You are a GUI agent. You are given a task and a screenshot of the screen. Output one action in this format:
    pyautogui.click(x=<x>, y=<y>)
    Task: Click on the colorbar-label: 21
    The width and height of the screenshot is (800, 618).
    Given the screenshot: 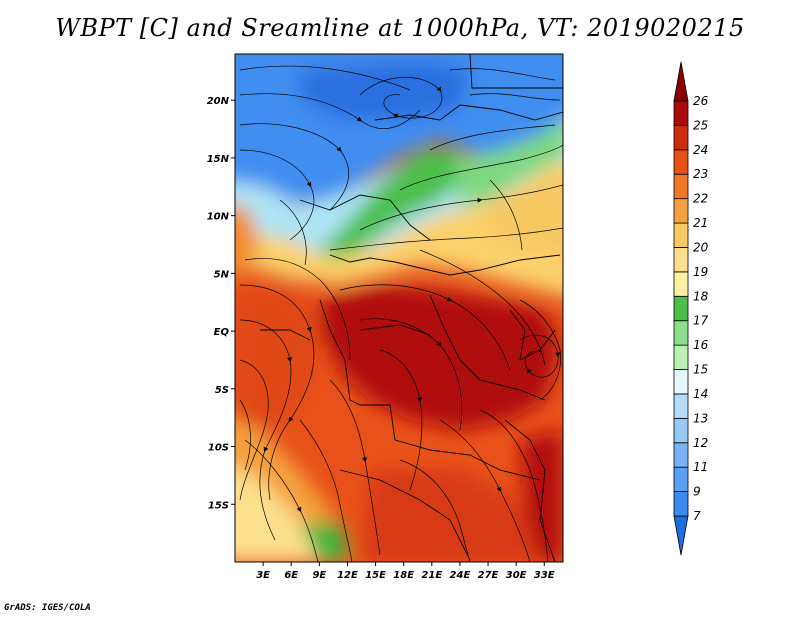 What is the action you would take?
    pyautogui.click(x=700, y=223)
    